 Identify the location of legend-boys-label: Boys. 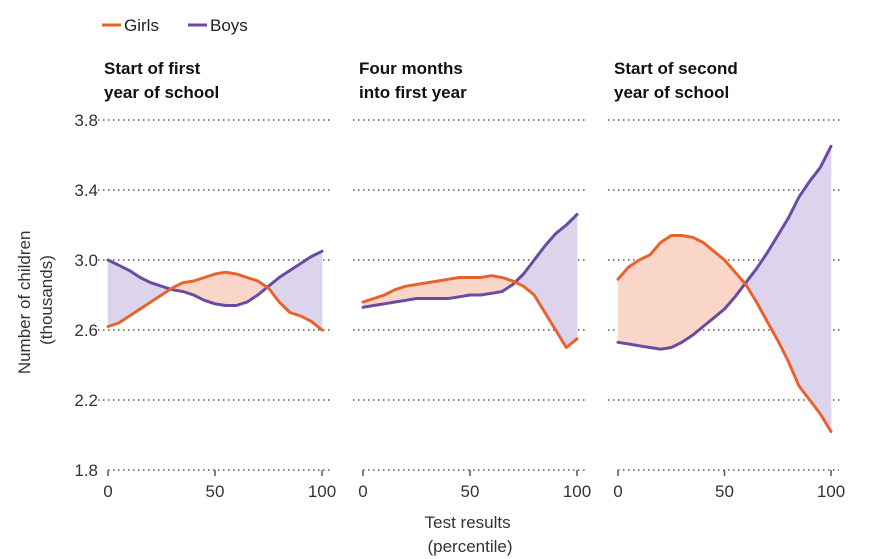
(229, 25).